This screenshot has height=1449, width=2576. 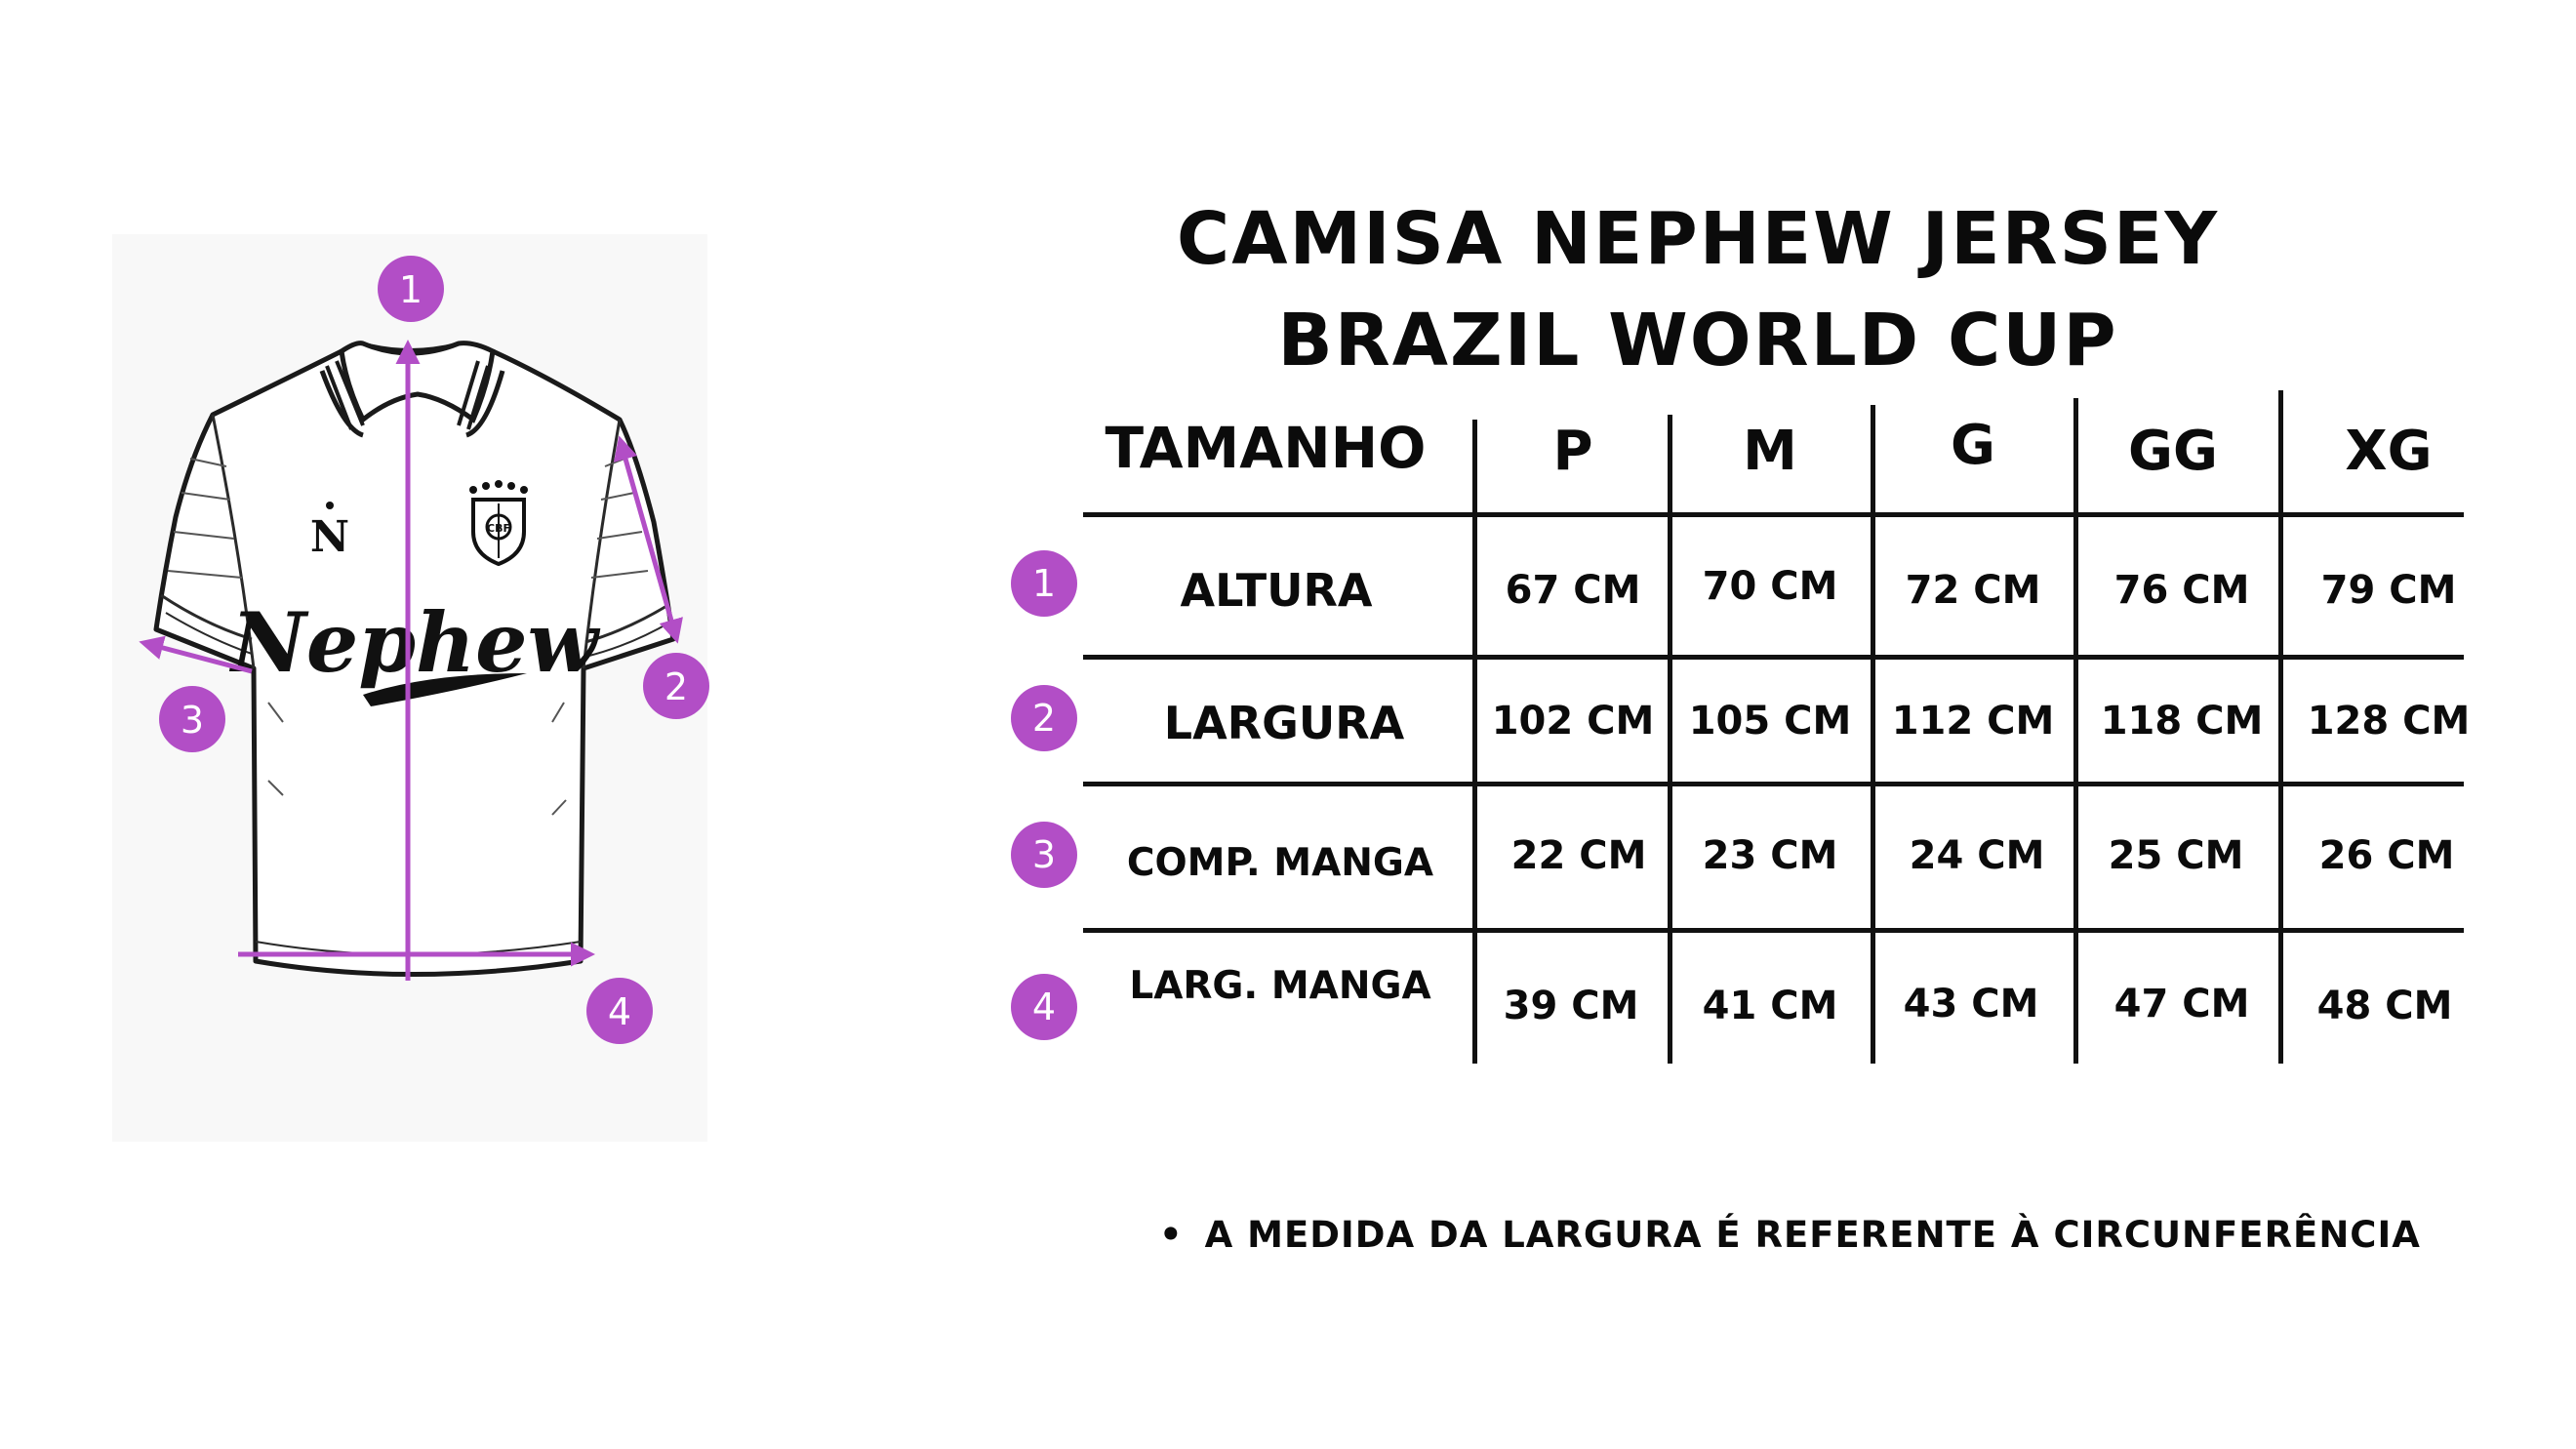 What do you see at coordinates (1276, 590) in the screenshot?
I see `row-label-altura: ALTURA` at bounding box center [1276, 590].